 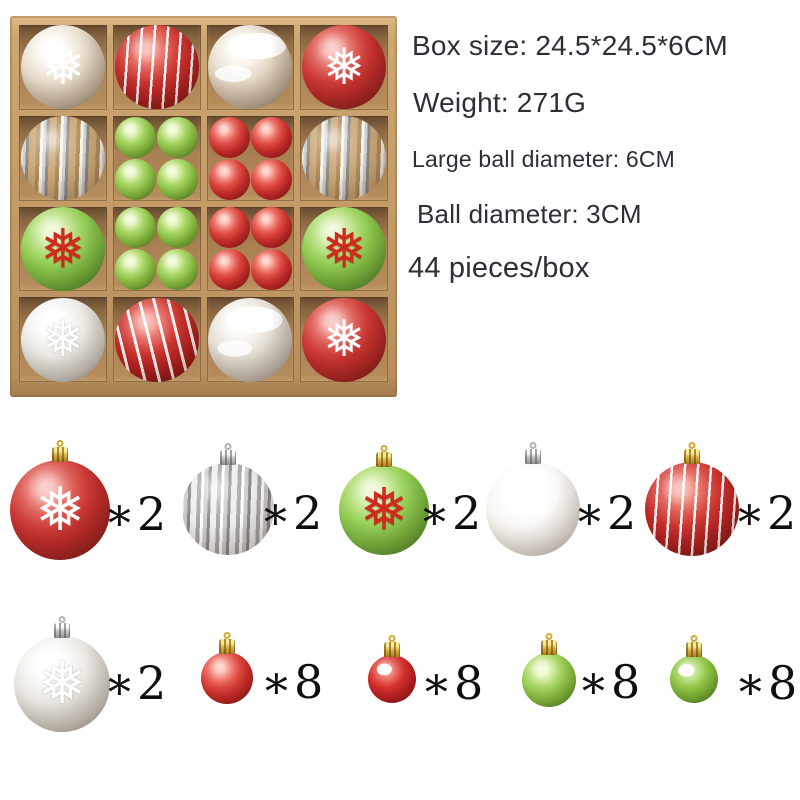 I want to click on ornament-silver-striped, so click(x=228, y=502).